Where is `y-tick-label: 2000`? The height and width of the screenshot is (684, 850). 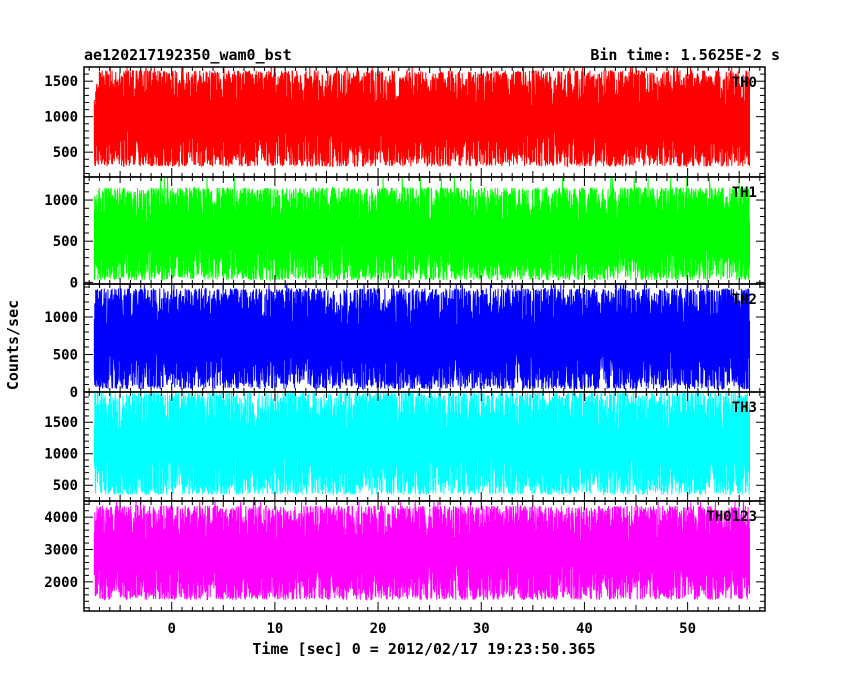 y-tick-label: 2000 is located at coordinates (61, 583).